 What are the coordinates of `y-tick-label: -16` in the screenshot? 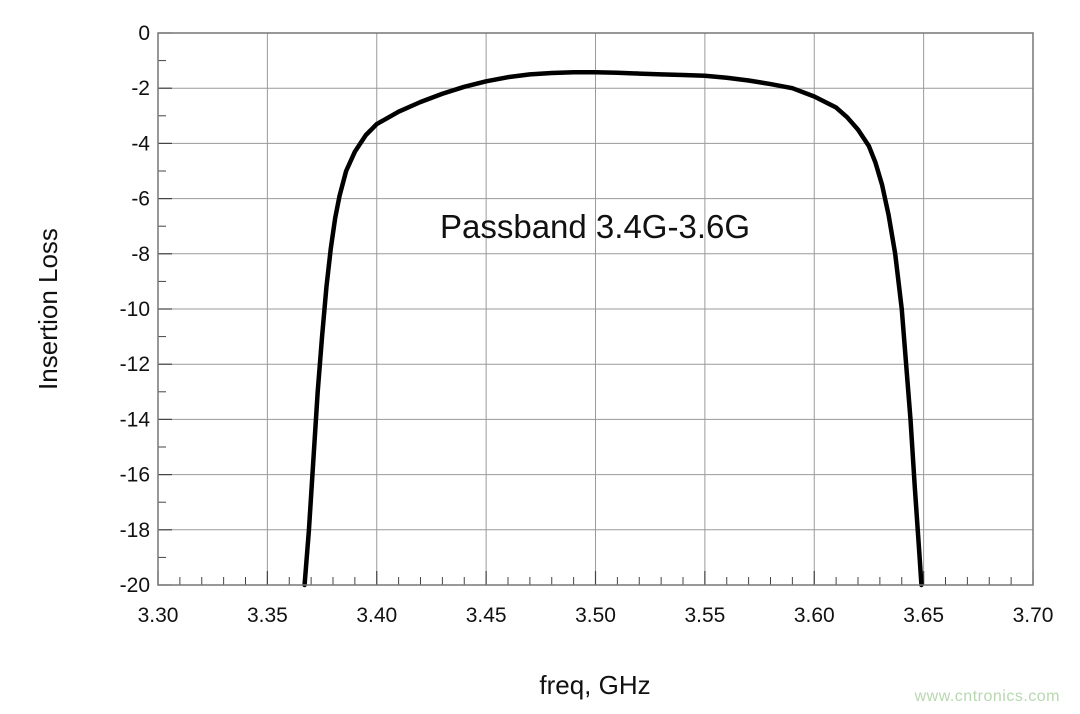 It's located at (135, 475).